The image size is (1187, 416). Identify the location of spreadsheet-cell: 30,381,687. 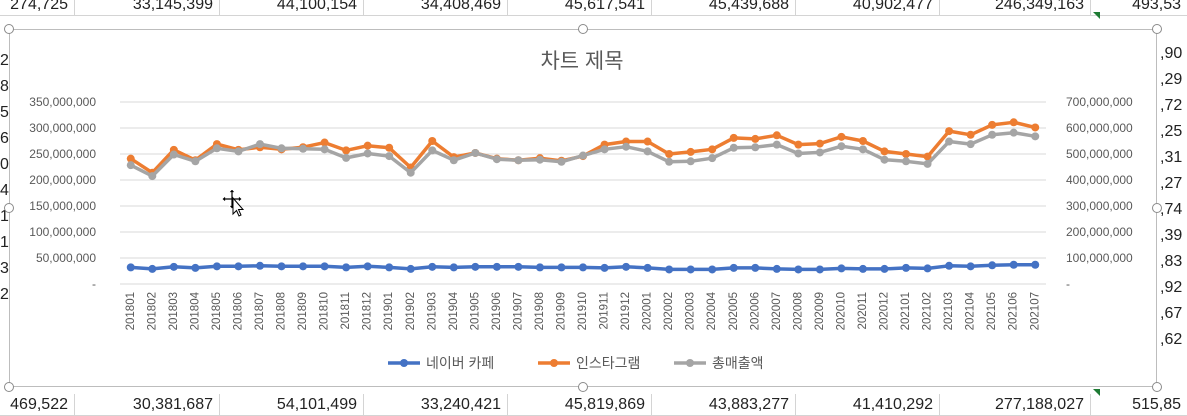
(147, 405).